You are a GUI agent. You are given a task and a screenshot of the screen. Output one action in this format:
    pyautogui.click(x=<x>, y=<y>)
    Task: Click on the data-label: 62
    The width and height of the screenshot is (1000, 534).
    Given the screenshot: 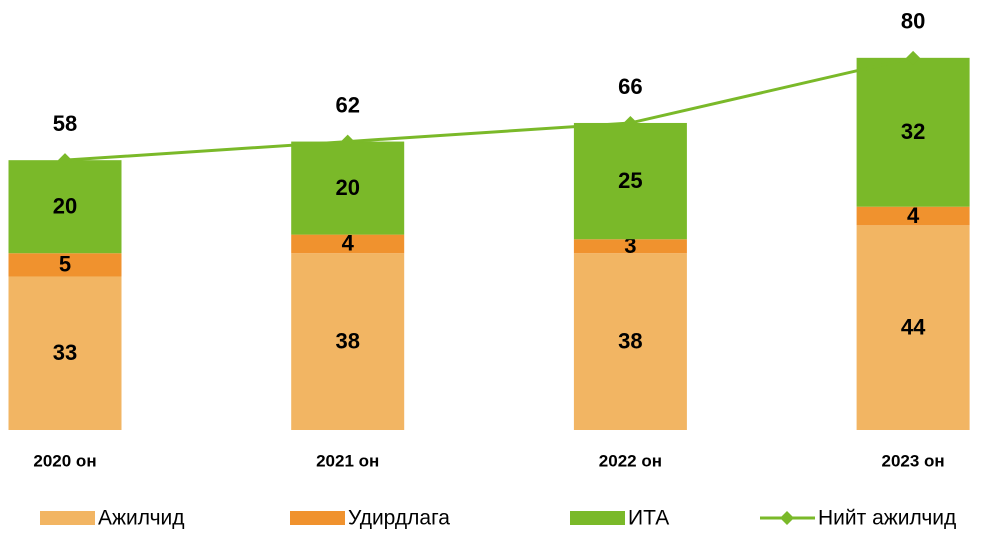 What is the action you would take?
    pyautogui.click(x=347, y=104)
    